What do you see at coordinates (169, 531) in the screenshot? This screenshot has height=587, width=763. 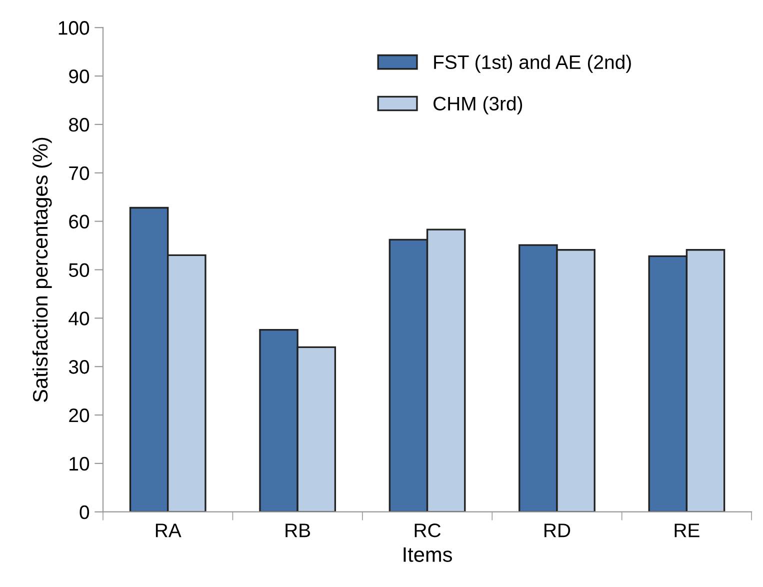 I see `x-tick-label: RA` at bounding box center [169, 531].